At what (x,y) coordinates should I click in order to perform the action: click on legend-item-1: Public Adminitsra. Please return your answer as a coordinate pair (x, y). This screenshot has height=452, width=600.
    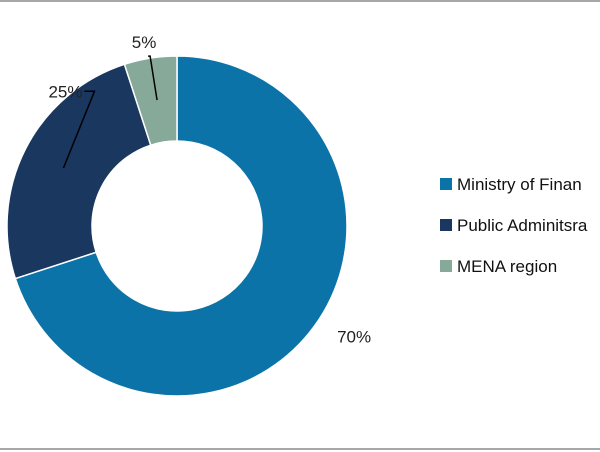
    Looking at the image, I should click on (514, 225).